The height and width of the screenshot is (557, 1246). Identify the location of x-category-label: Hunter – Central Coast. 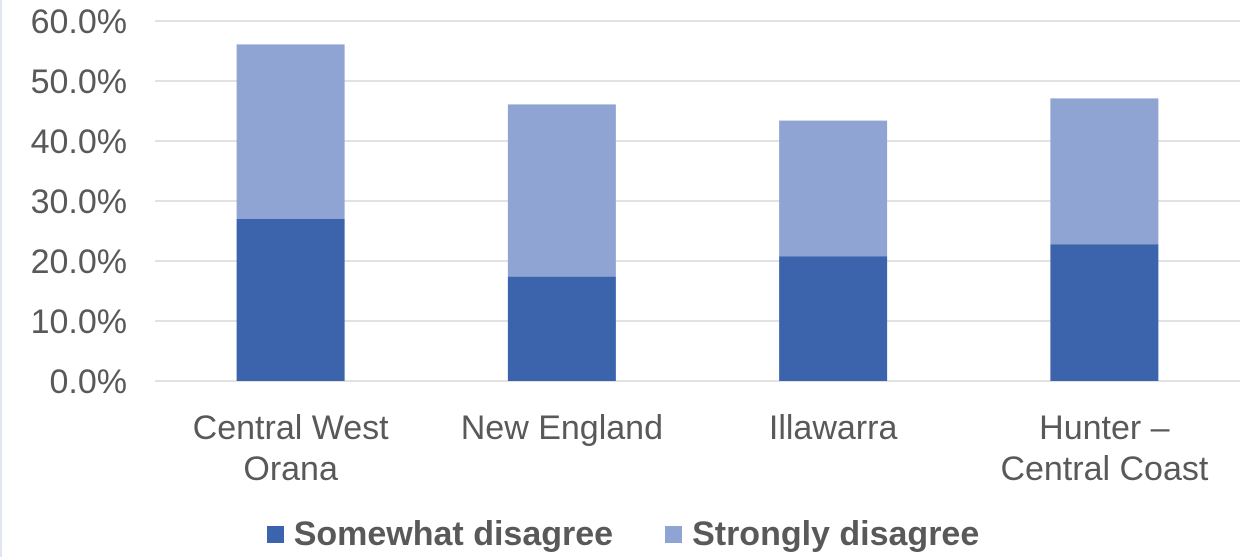
(1104, 448).